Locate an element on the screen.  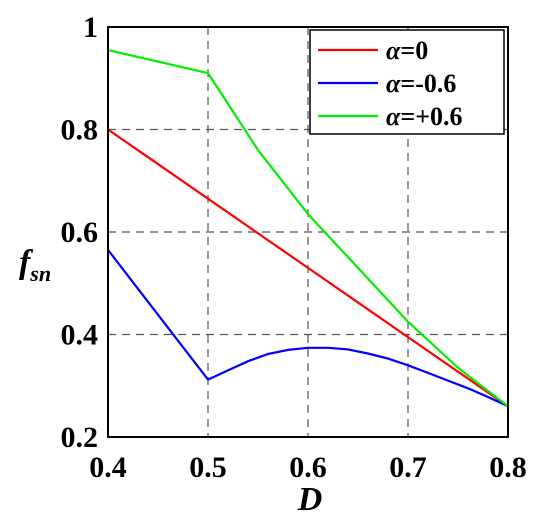
legend-entry-label: α=+0.6 is located at coordinates (424, 116).